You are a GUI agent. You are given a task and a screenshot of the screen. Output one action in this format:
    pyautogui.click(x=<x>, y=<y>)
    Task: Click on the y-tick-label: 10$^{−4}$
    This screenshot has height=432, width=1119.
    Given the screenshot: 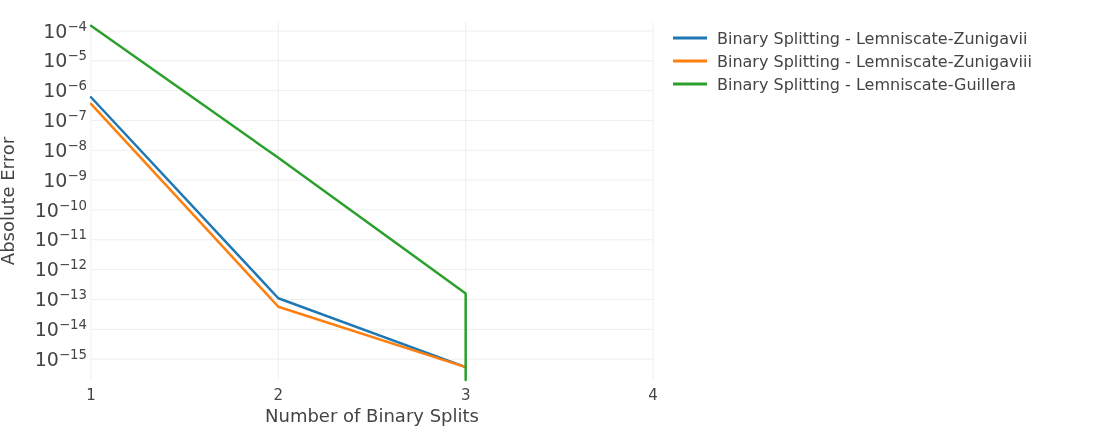 What is the action you would take?
    pyautogui.click(x=65, y=30)
    